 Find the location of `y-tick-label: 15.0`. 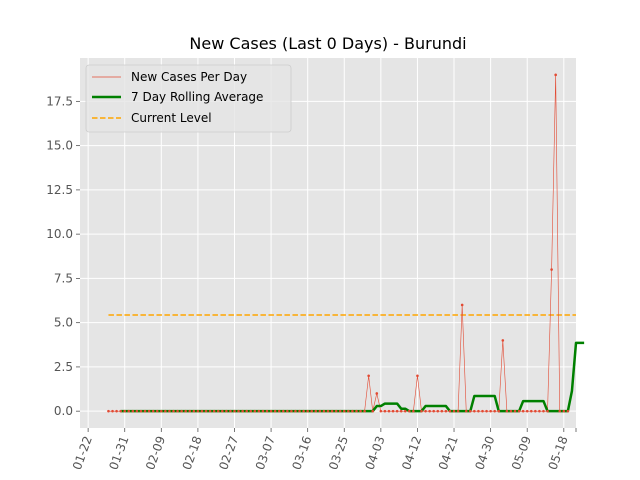

y-tick-label: 15.0 is located at coordinates (59, 146).